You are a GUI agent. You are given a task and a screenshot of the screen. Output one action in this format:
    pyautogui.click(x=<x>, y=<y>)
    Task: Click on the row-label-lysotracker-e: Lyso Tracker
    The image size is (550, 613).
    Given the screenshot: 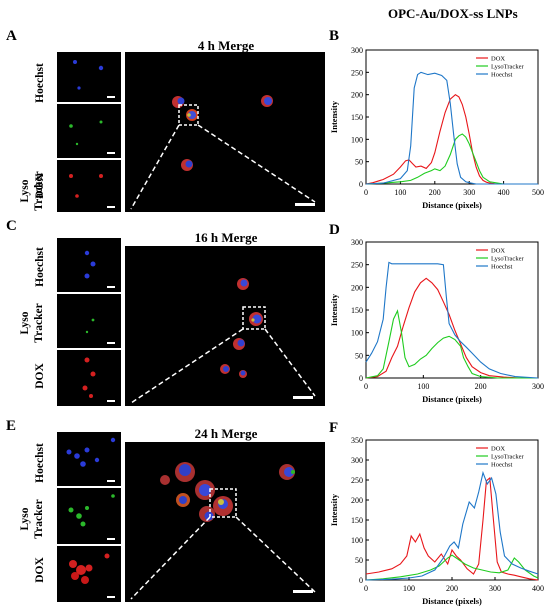 What is the action you would take?
    pyautogui.click(x=34, y=519)
    